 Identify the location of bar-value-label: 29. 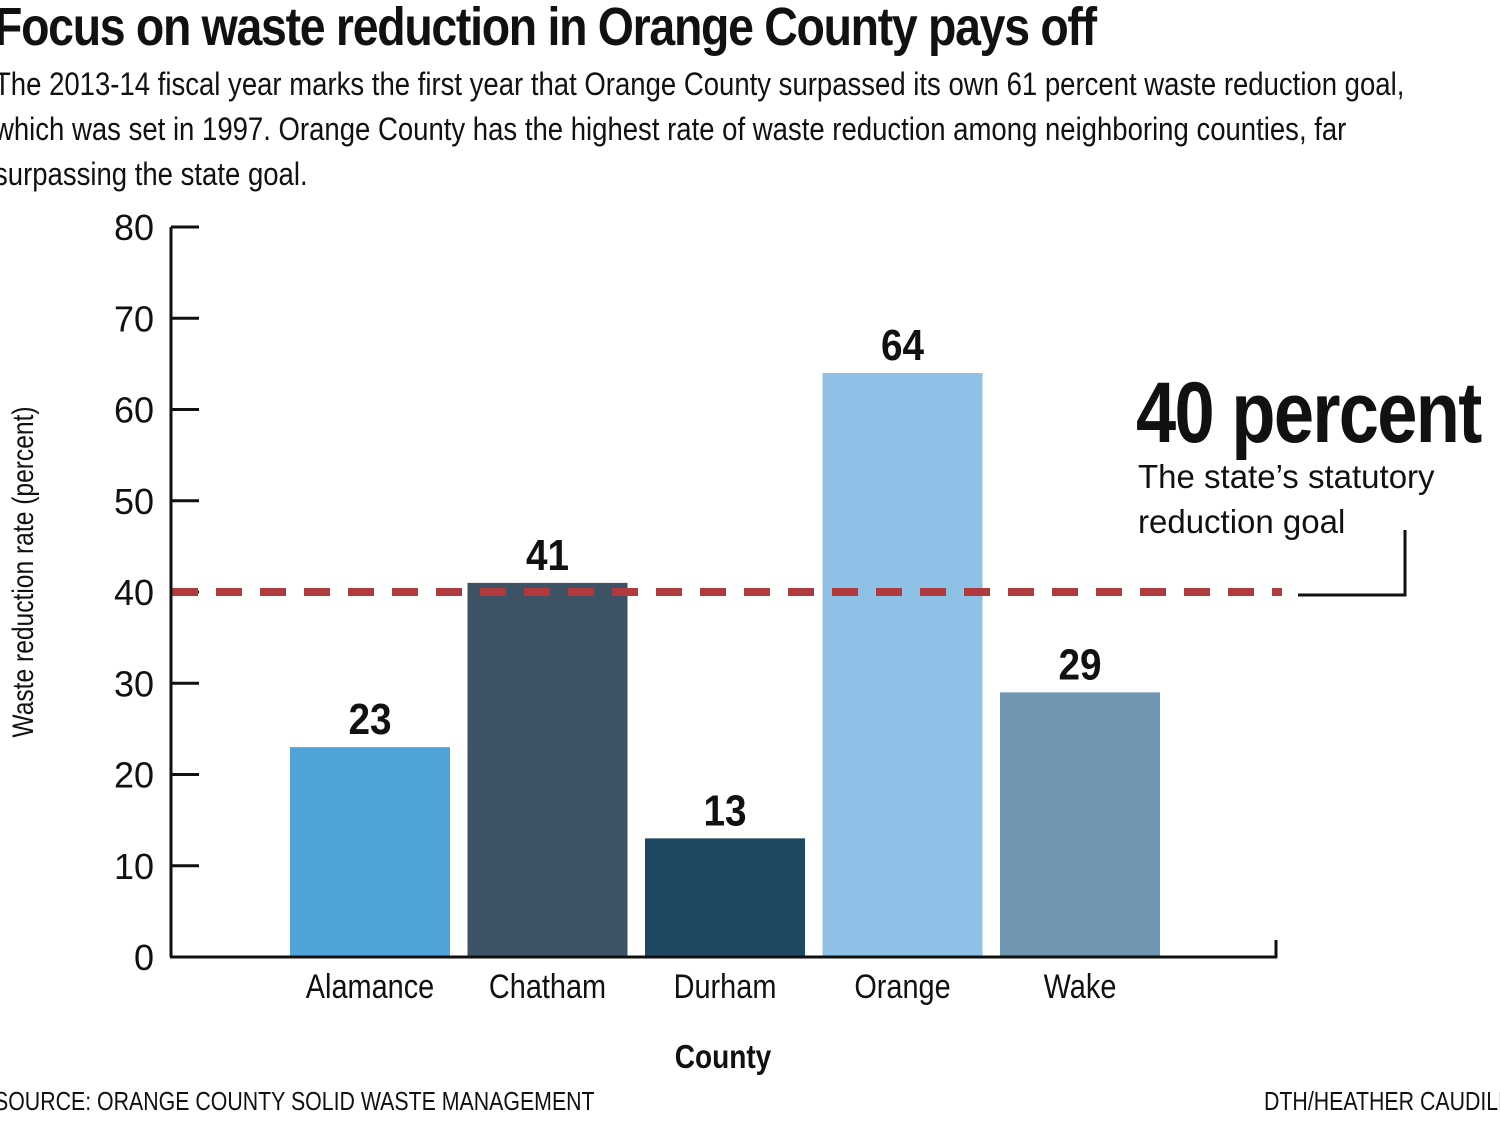
(1079, 664).